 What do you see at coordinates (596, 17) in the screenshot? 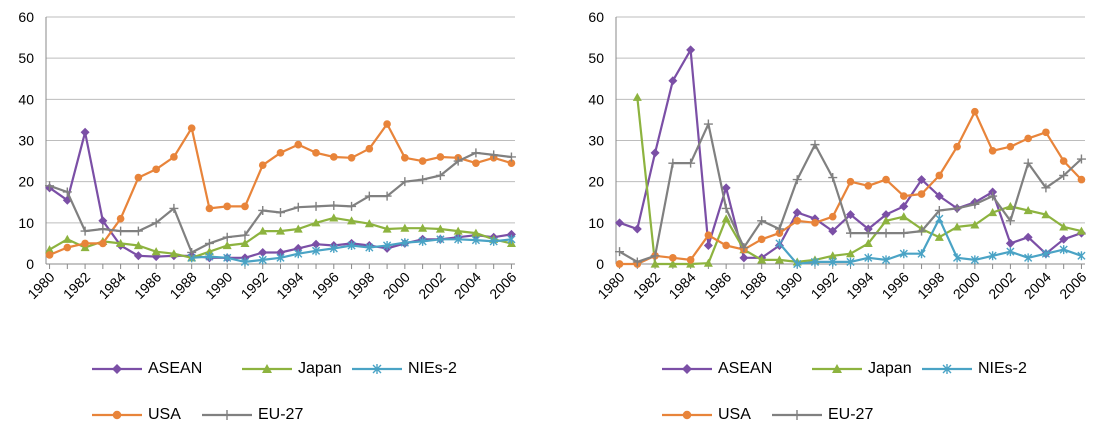
I see `y-tick-label: 60` at bounding box center [596, 17].